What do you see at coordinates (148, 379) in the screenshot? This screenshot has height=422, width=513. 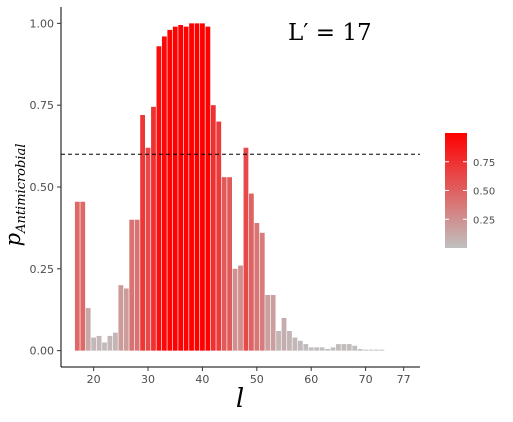 I see `x-tick-label: 30` at bounding box center [148, 379].